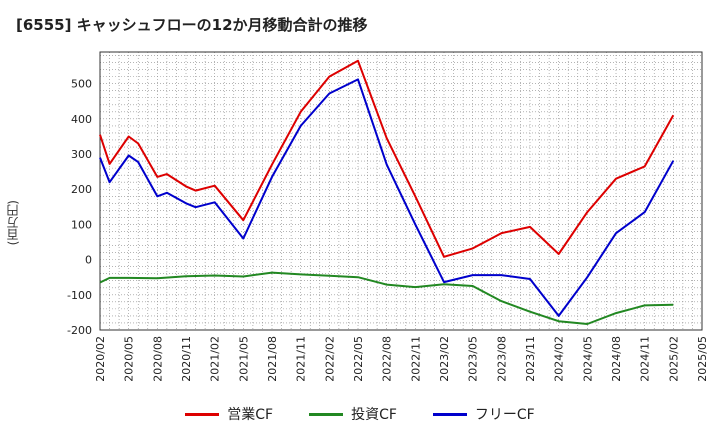  I want to click on y-tick-label: 500, so click(81, 84).